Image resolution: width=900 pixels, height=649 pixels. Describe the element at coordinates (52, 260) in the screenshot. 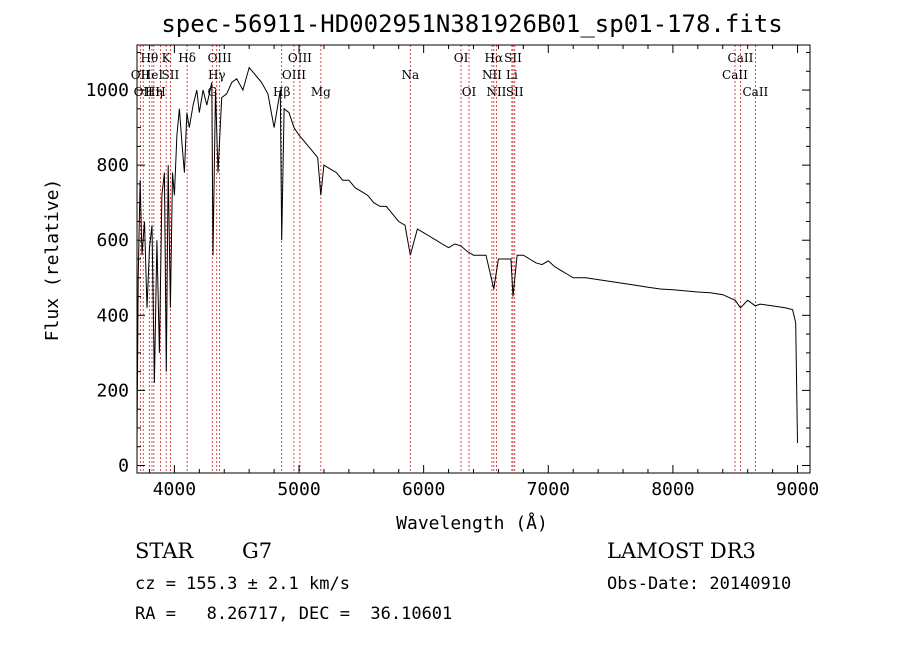

I see `y-axis-label: Flux (relative)` at that location.